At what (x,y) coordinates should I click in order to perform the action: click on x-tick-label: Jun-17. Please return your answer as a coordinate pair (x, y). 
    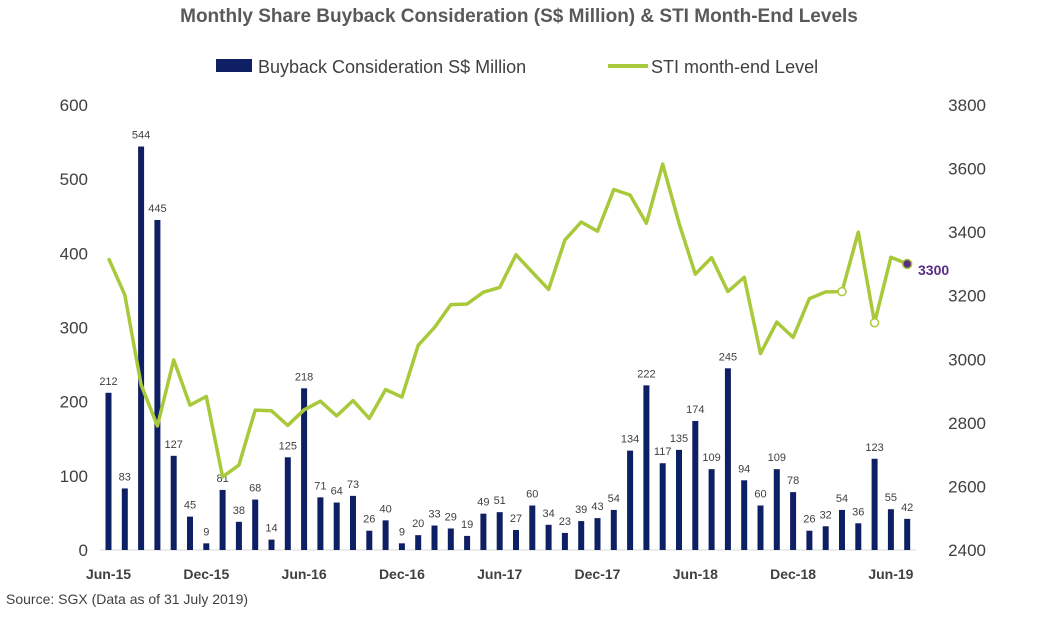
    Looking at the image, I should click on (499, 574).